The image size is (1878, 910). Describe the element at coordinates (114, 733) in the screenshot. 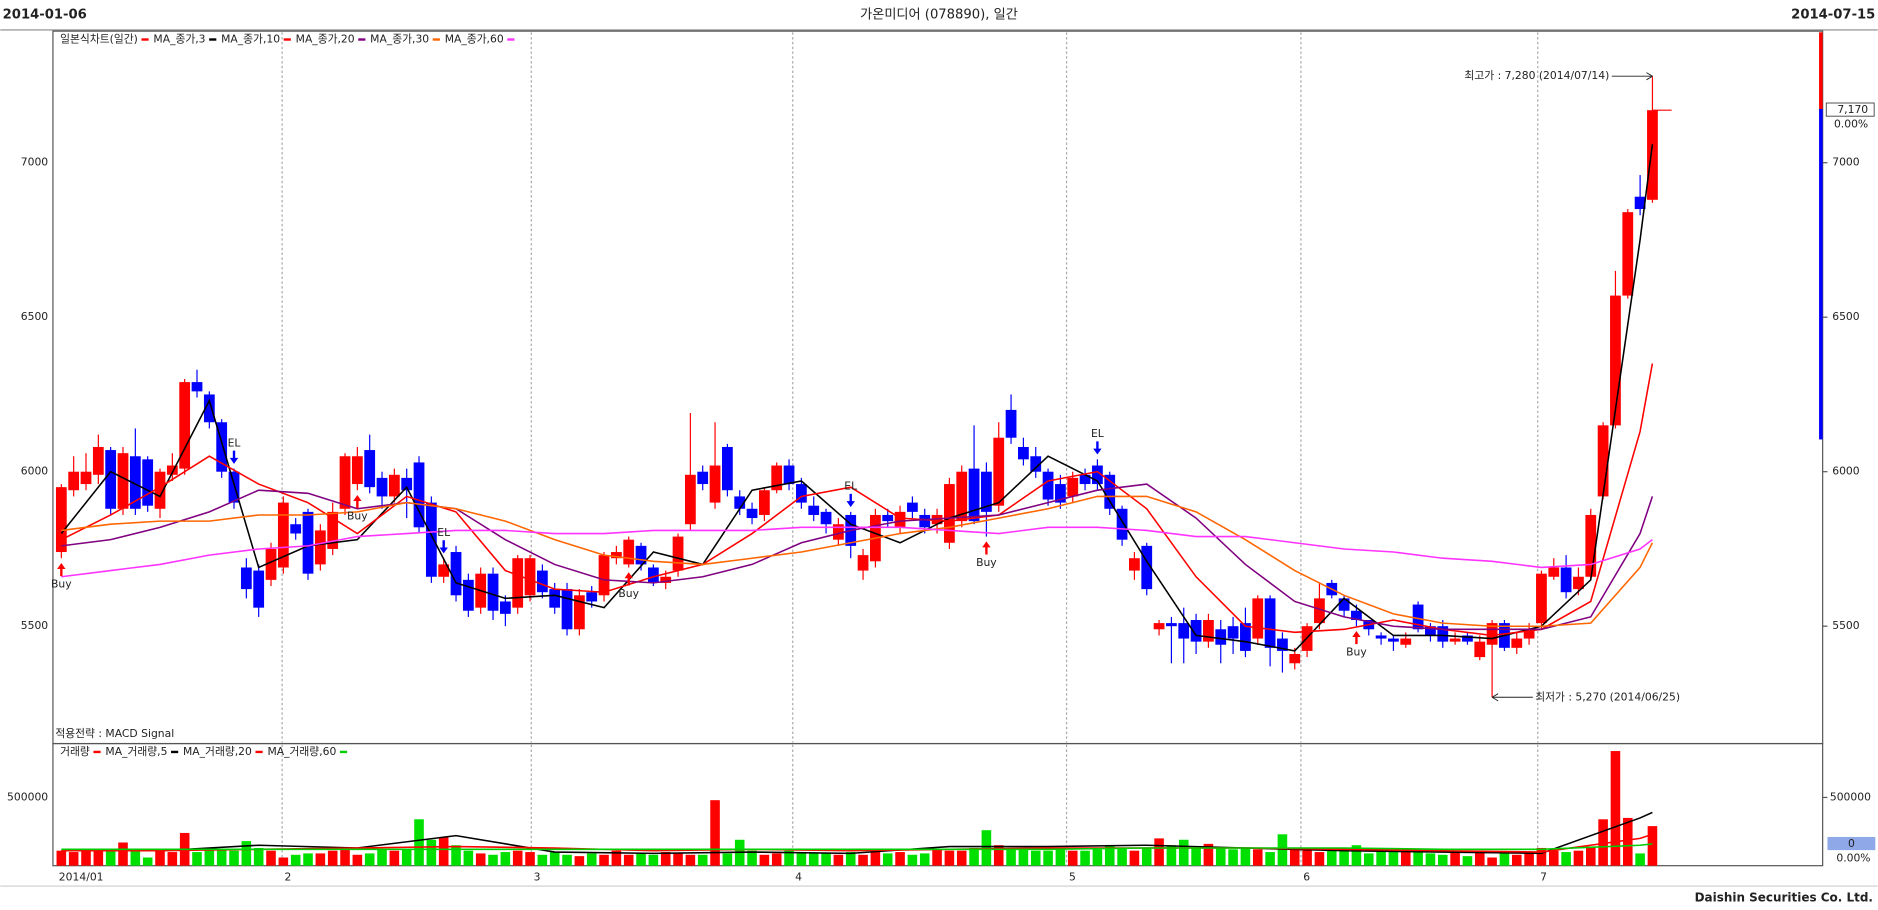

I see `strategy-label: 적용전략 : MACD Signal` at that location.